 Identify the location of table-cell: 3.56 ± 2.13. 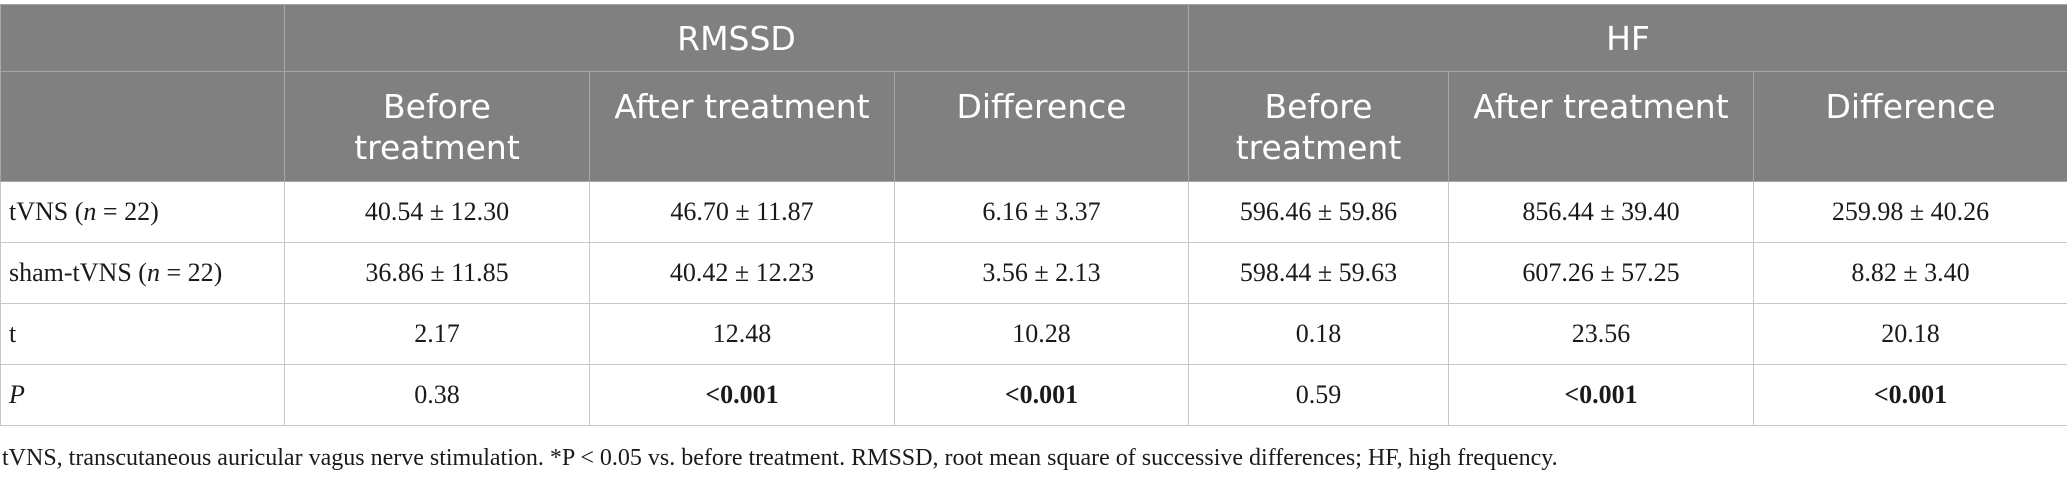
(1041, 273).